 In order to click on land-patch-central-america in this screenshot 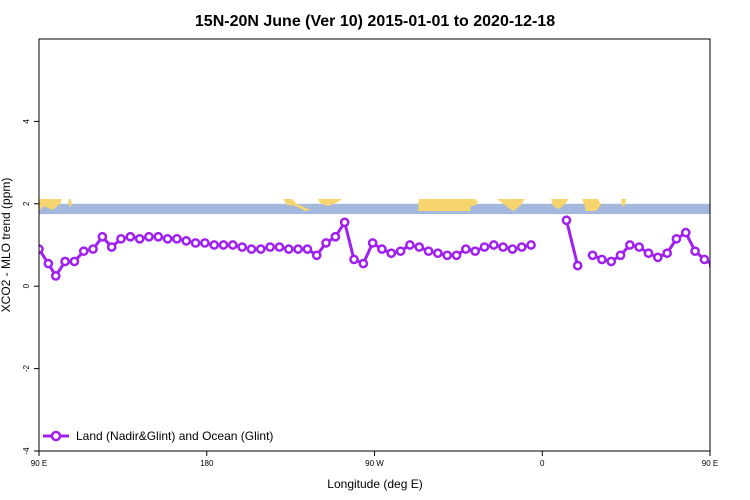, I will do `click(297, 205)`.